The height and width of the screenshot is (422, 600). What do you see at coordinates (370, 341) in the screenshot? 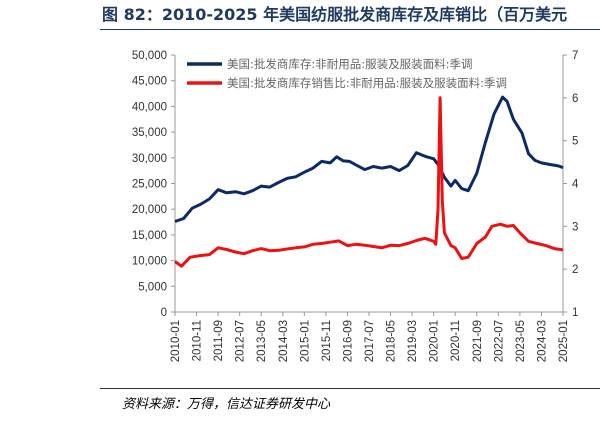
I see `x-tick-label: 2017-07` at bounding box center [370, 341].